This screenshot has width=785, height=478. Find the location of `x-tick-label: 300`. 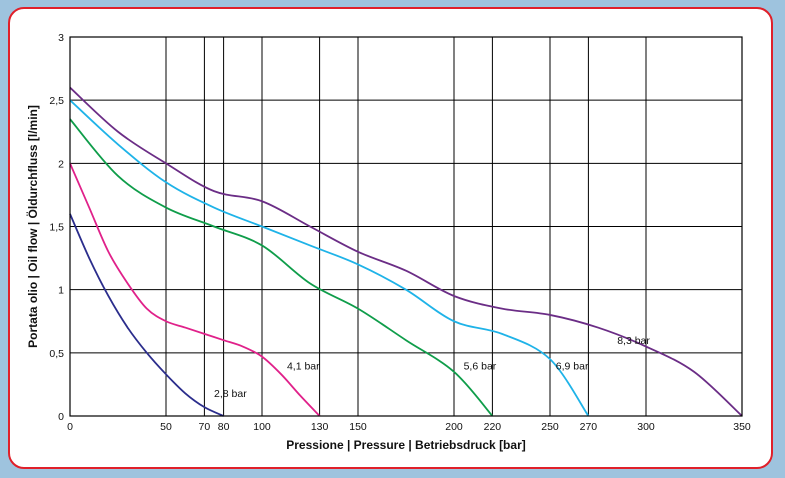

x-tick-label: 300 is located at coordinates (646, 427).